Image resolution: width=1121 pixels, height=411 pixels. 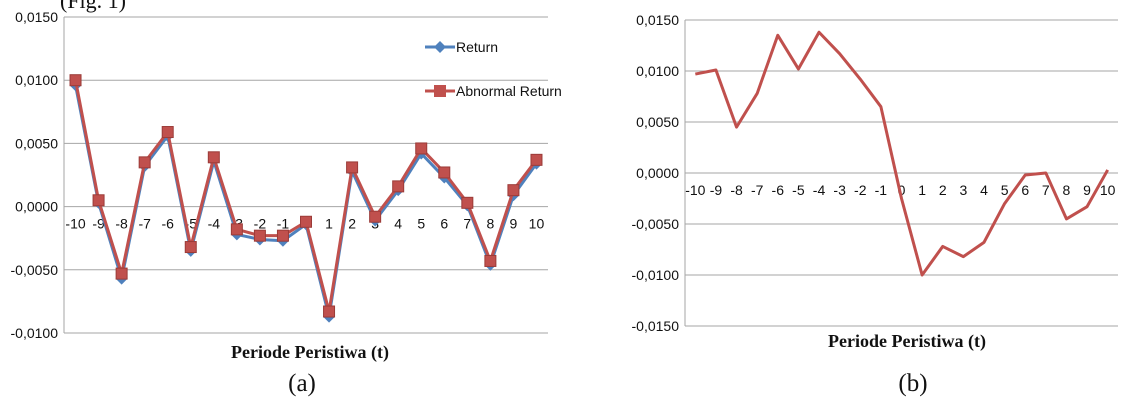 I want to click on x-tick-label: 3, so click(x=963, y=190).